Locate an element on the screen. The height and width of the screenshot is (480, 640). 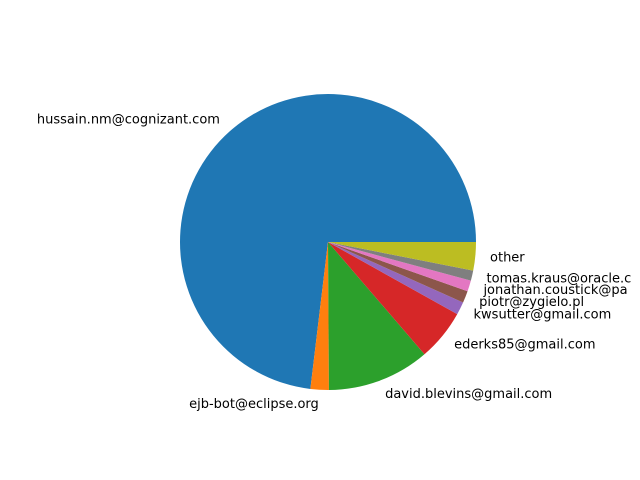
pie-label-5: piotr@zygielo.pl is located at coordinates (531, 302).